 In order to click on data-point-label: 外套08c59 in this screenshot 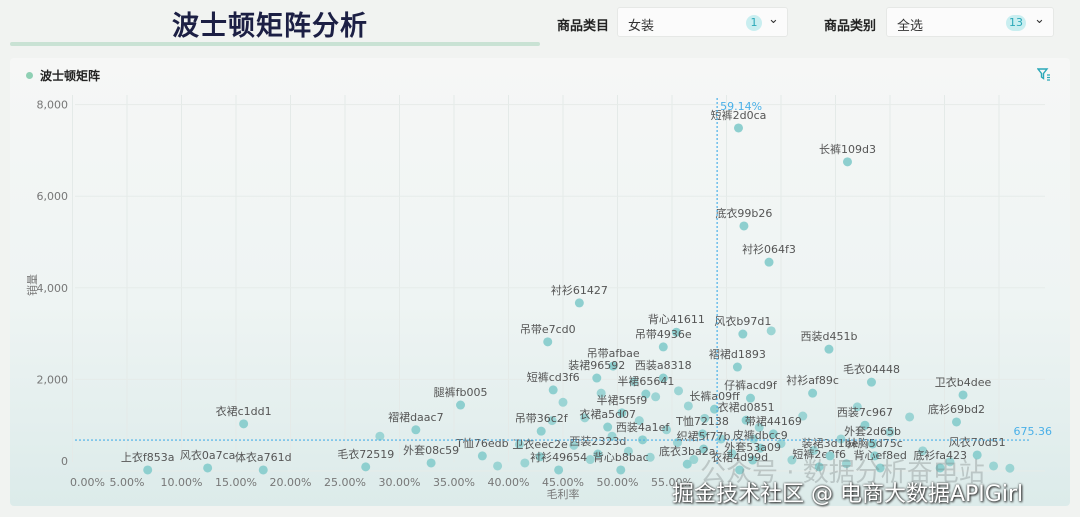, I will do `click(431, 450)`.